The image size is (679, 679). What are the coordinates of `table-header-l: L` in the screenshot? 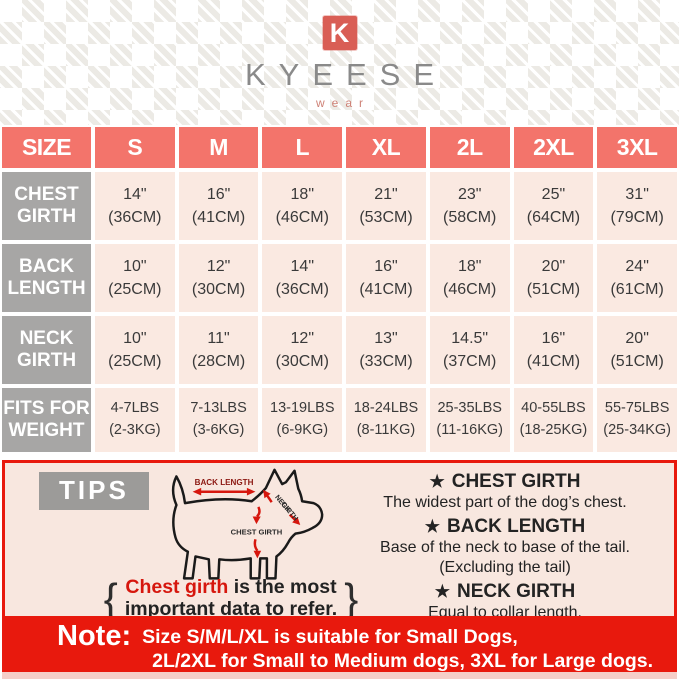 It's located at (302, 147).